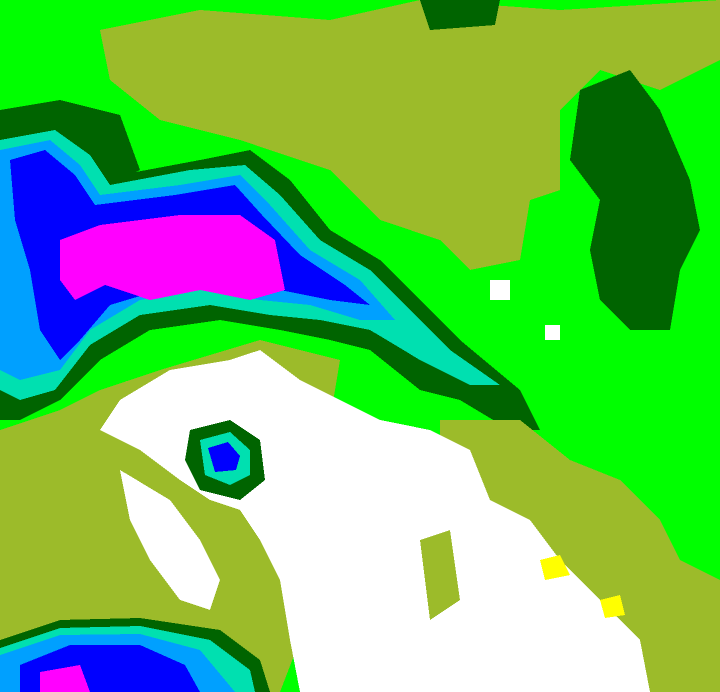 The height and width of the screenshot is (692, 720). What do you see at coordinates (440, 575) in the screenshot?
I see `olive-patch` at bounding box center [440, 575].